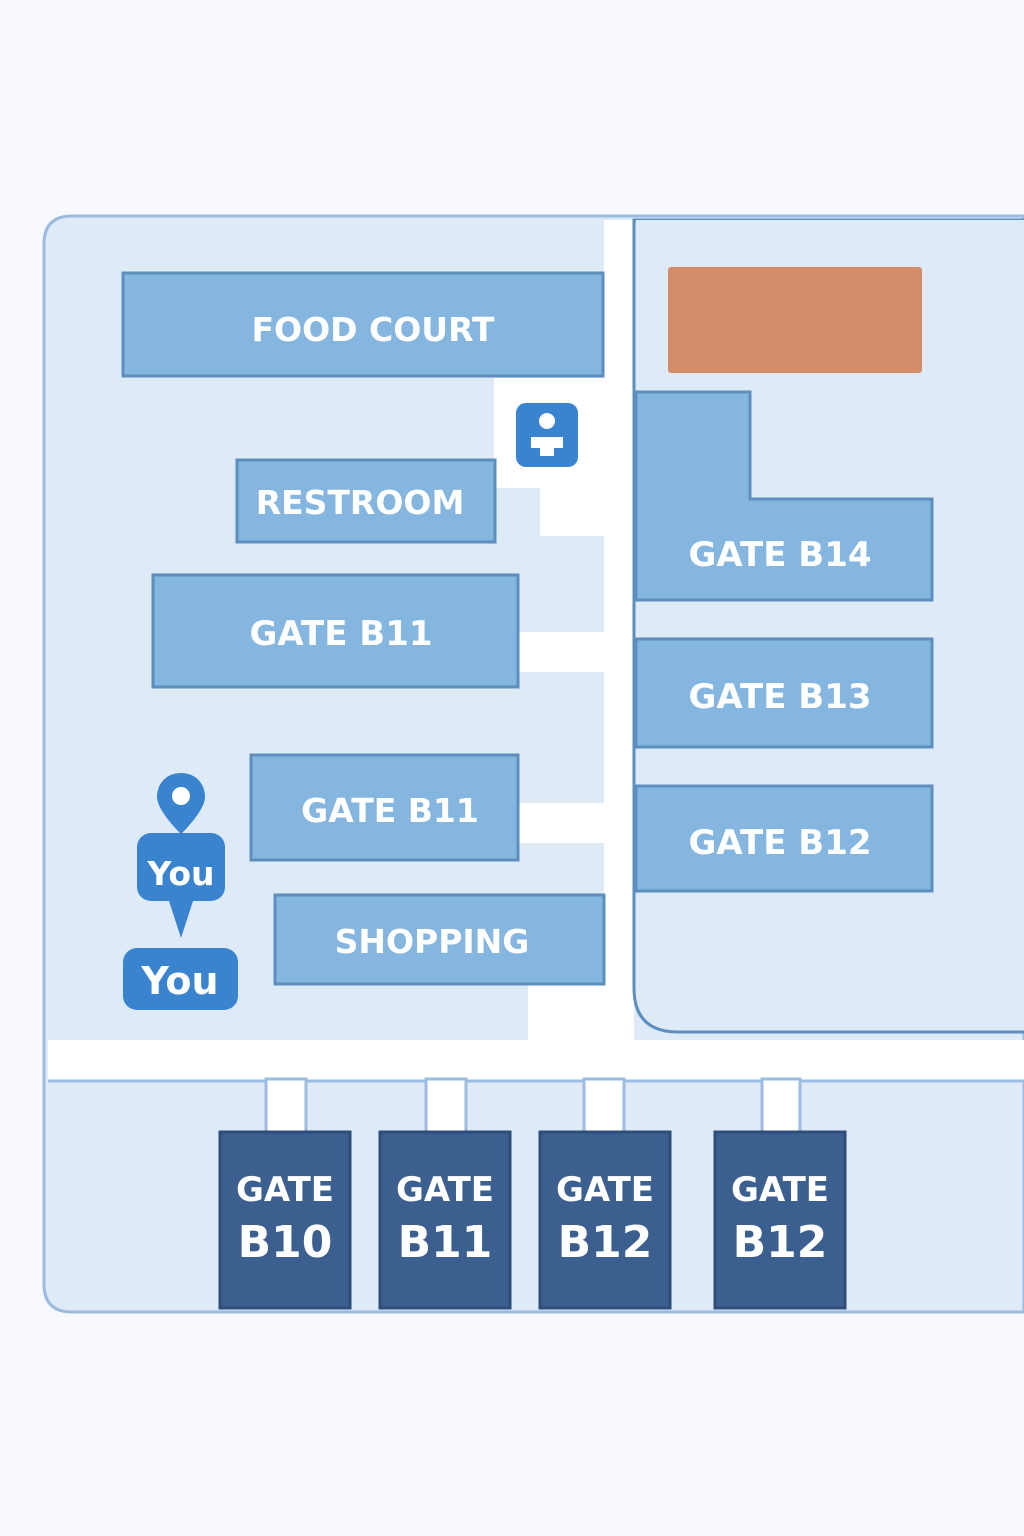 The width and height of the screenshot is (1024, 1536). I want to click on gate-b10-line1: GATE, so click(285, 1190).